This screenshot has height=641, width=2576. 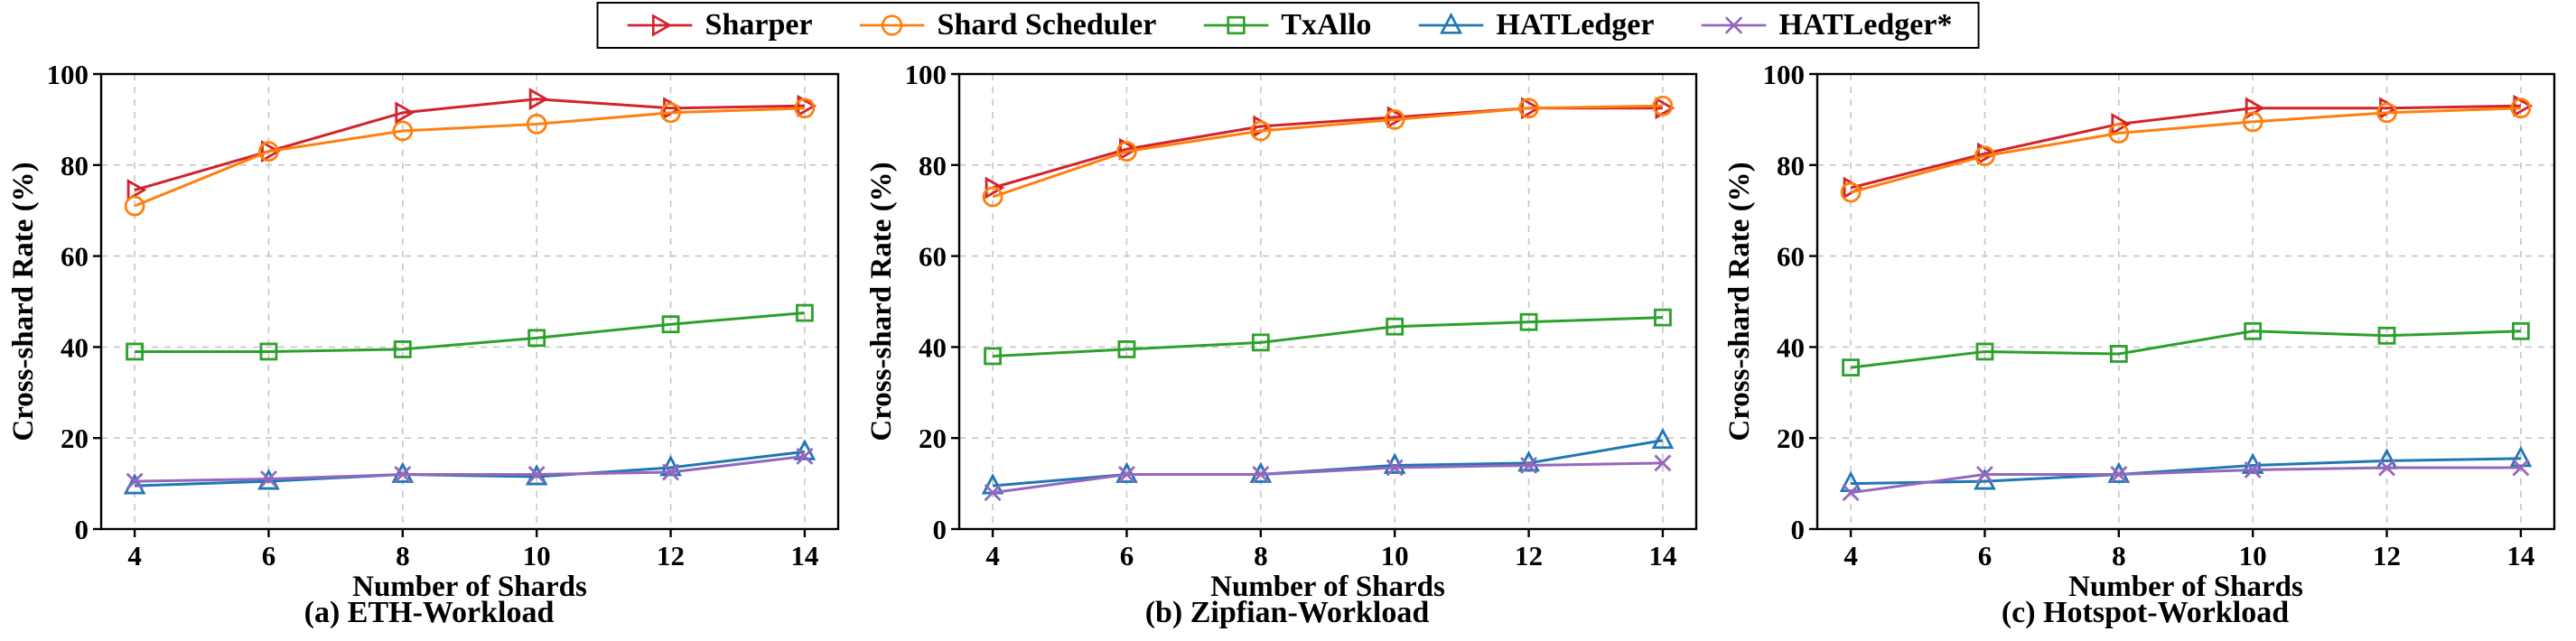 What do you see at coordinates (2119, 555) in the screenshot?
I see `x-tick-label: 8` at bounding box center [2119, 555].